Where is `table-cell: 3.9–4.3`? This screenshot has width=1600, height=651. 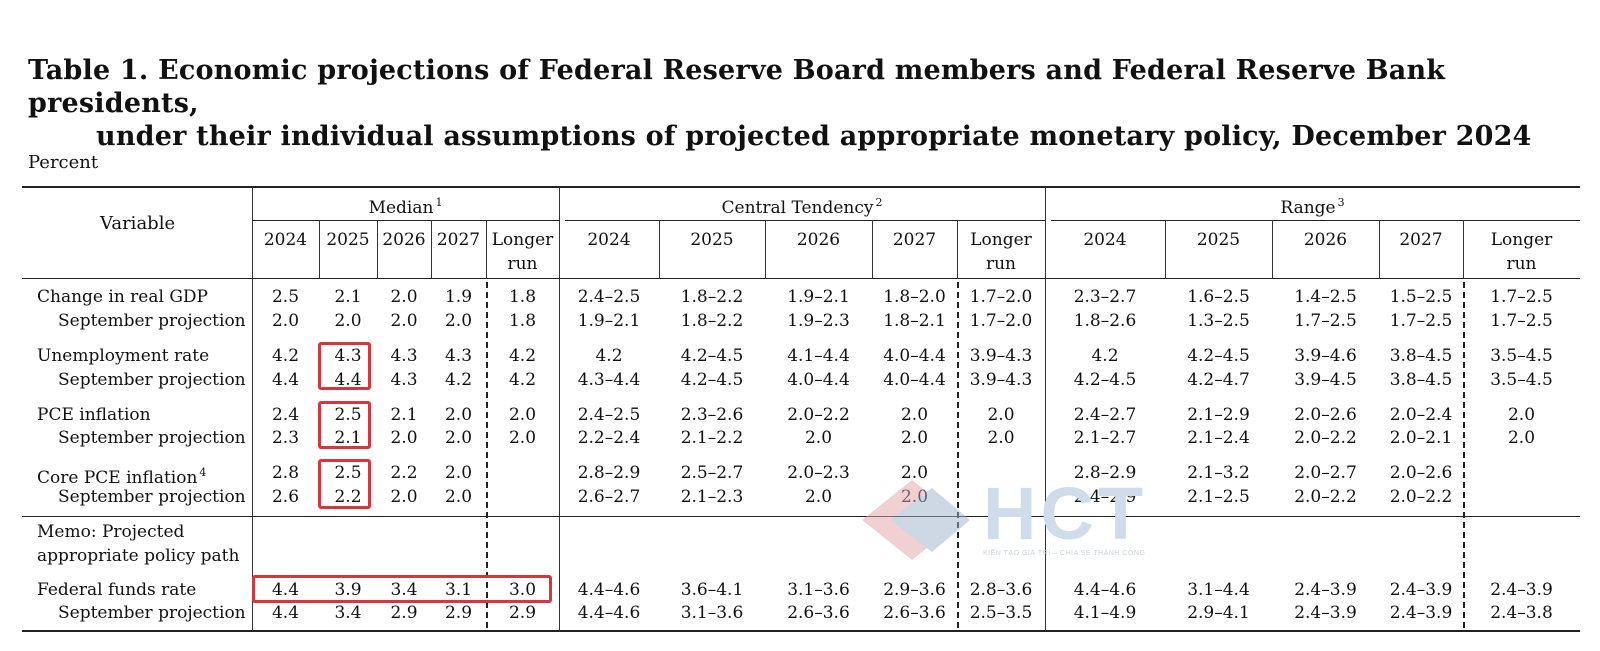 table-cell: 3.9–4.3 is located at coordinates (1001, 356).